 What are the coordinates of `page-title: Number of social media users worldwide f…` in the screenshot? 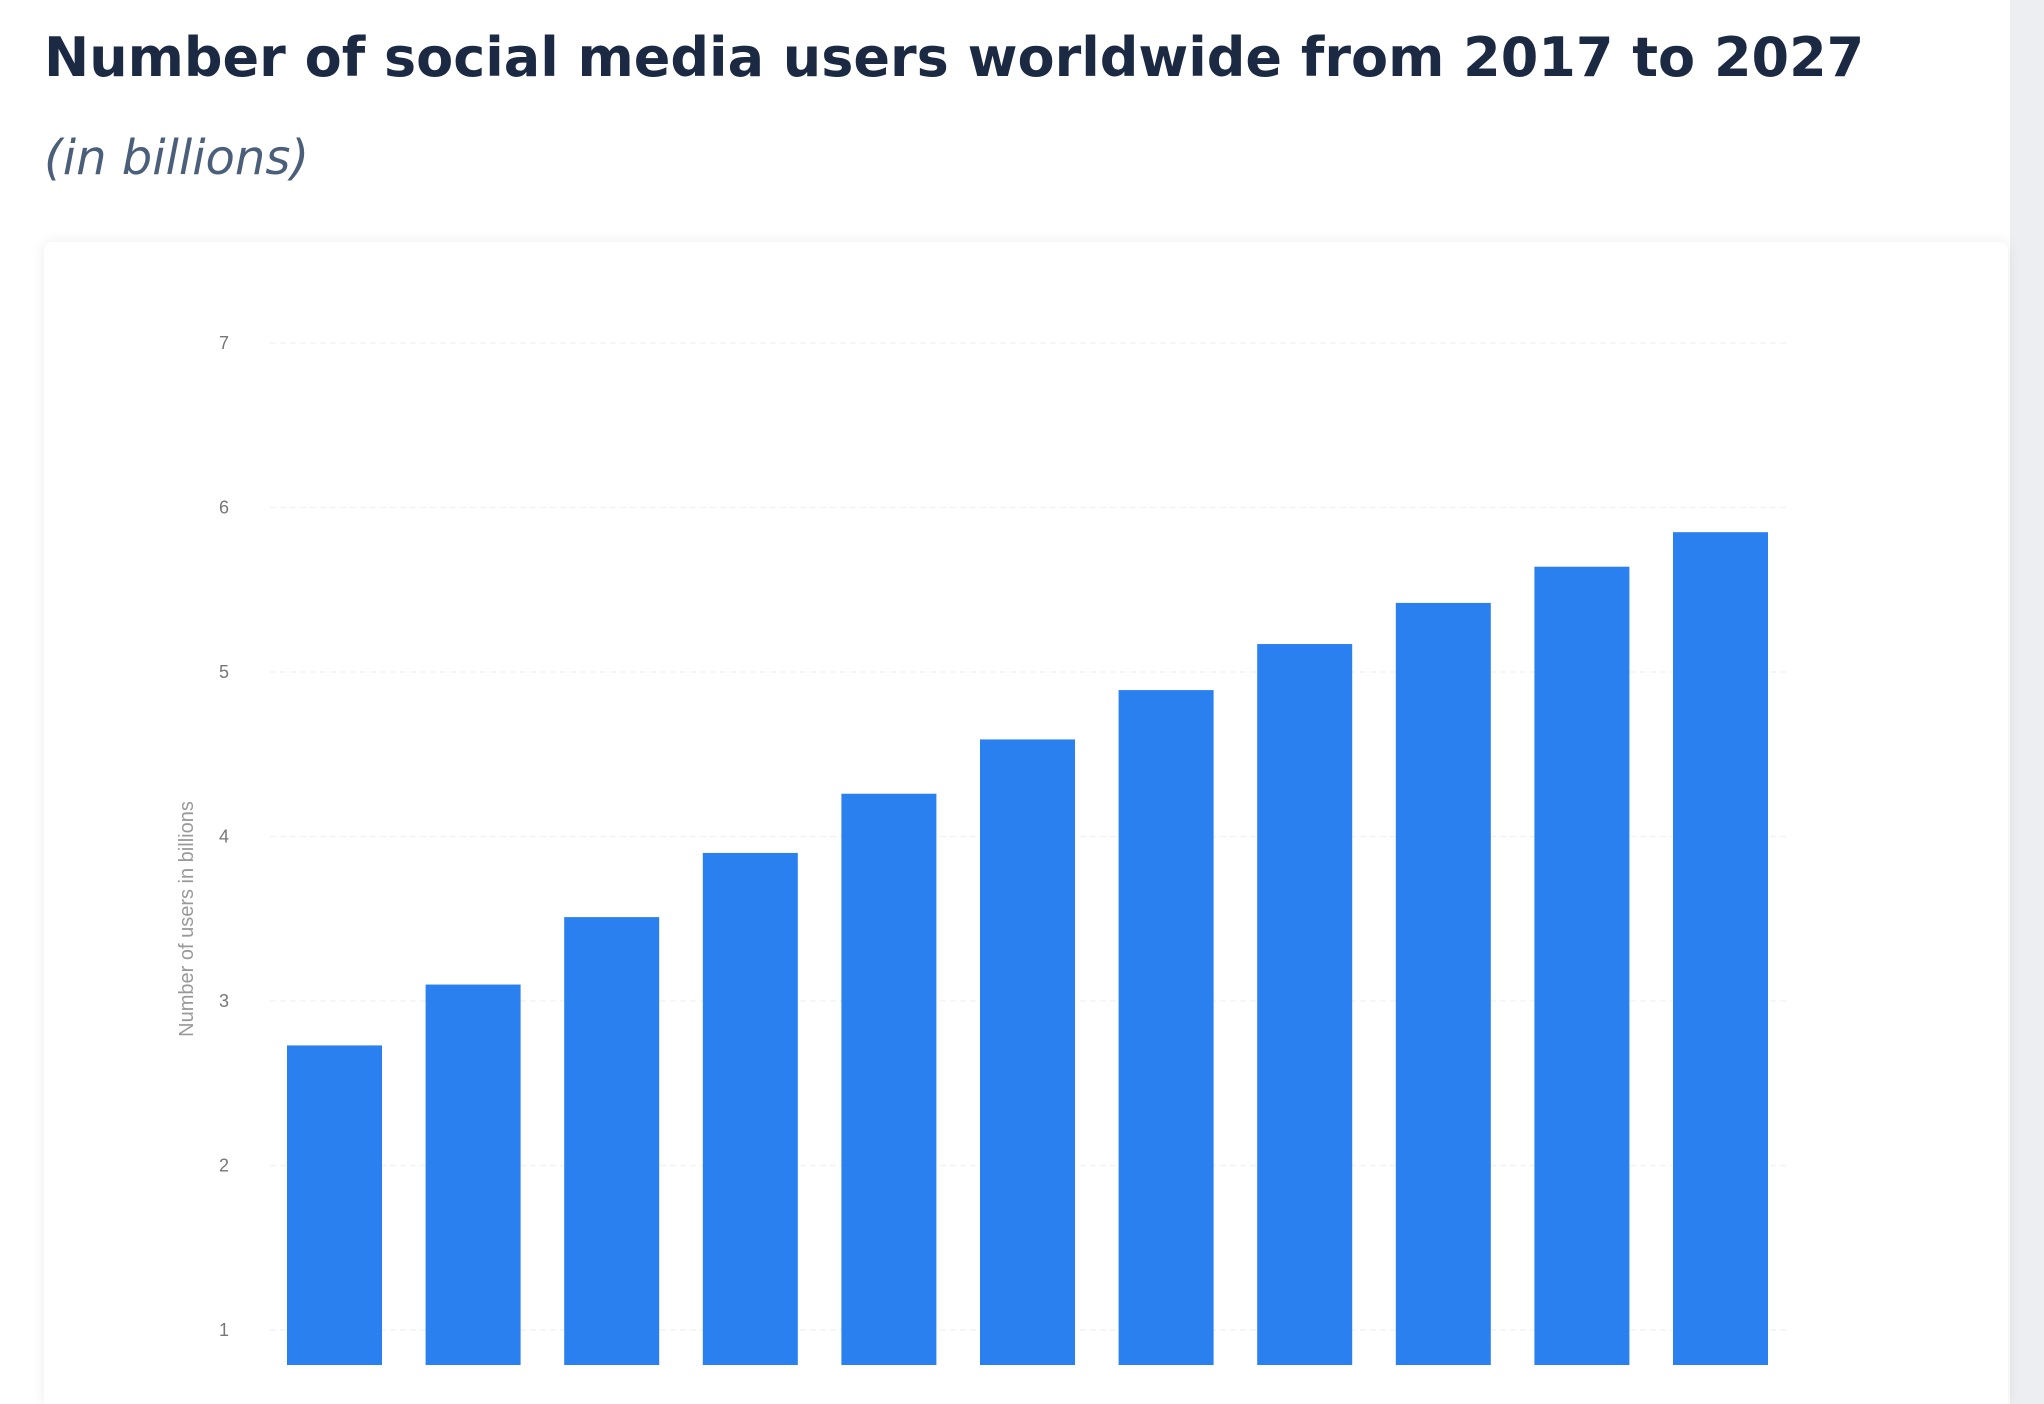 It's located at (954, 57).